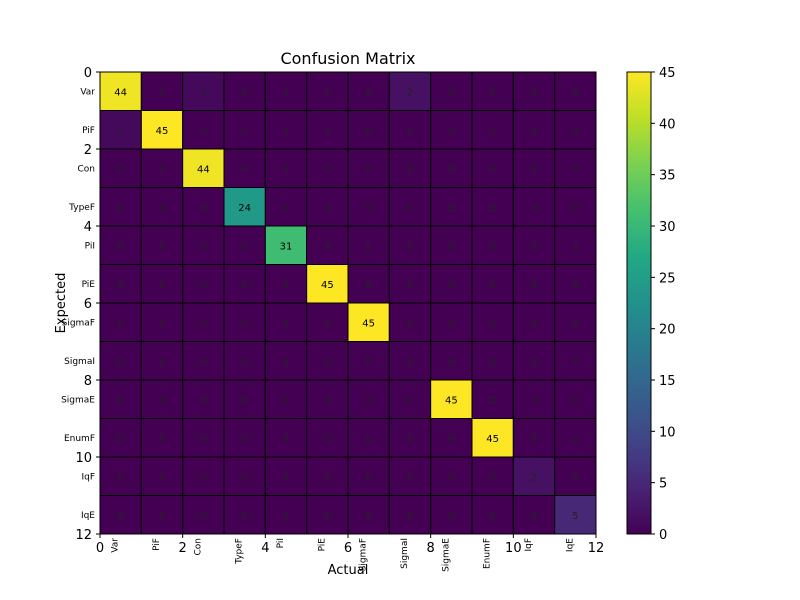 The height and width of the screenshot is (600, 800). I want to click on x-category-label: PiF, so click(157, 544).